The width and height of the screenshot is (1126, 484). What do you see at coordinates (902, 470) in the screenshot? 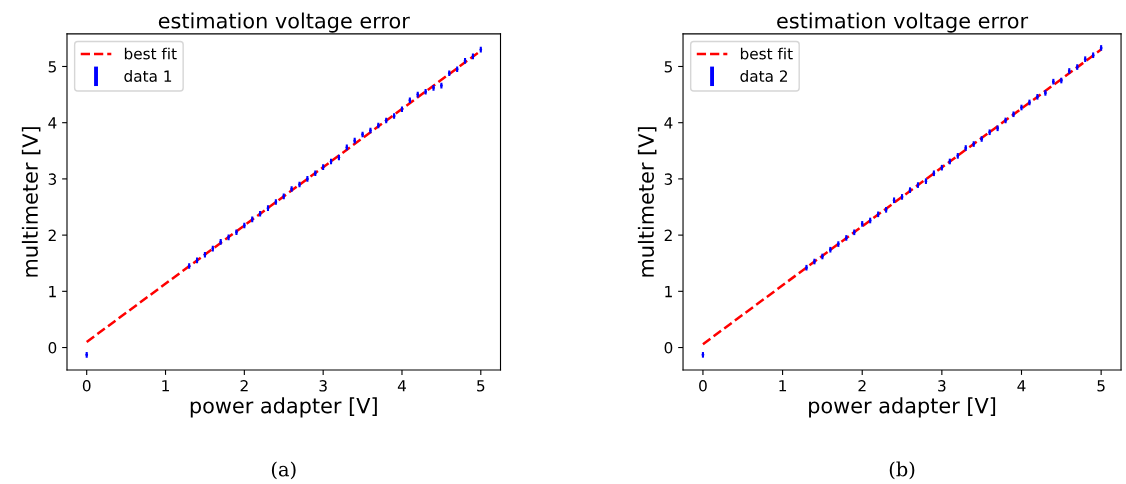
I see `text: (b)` at bounding box center [902, 470].